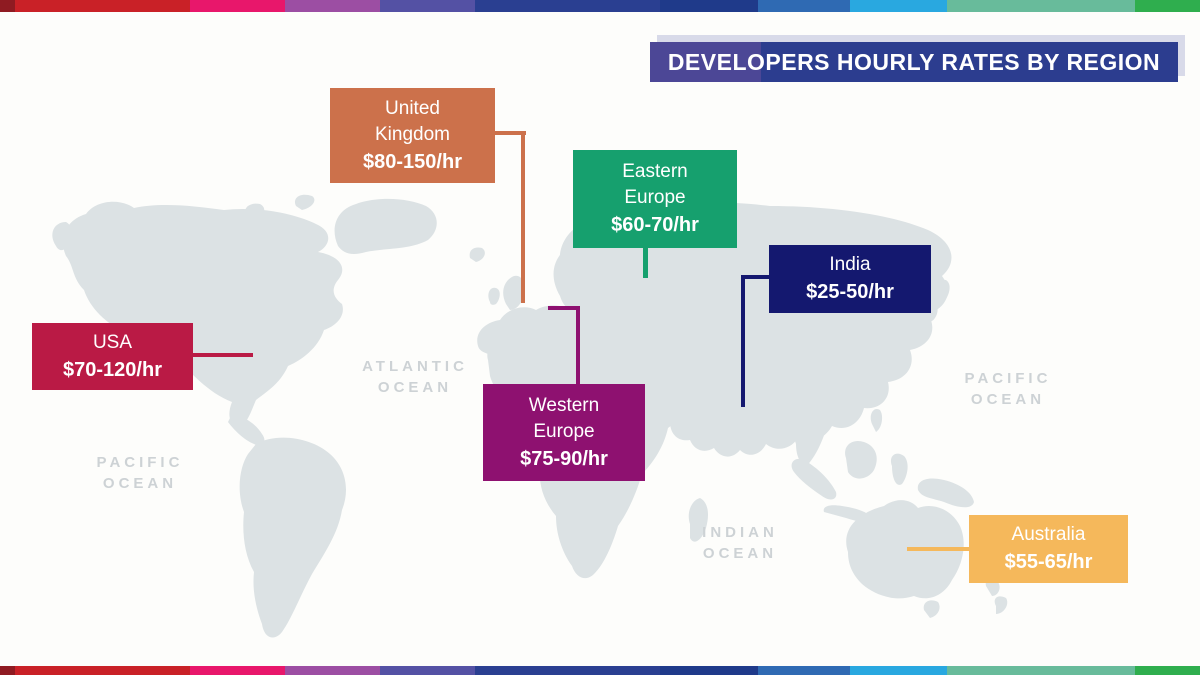 Image resolution: width=1200 pixels, height=675 pixels. What do you see at coordinates (698, 520) in the screenshot?
I see `island-madagascar` at bounding box center [698, 520].